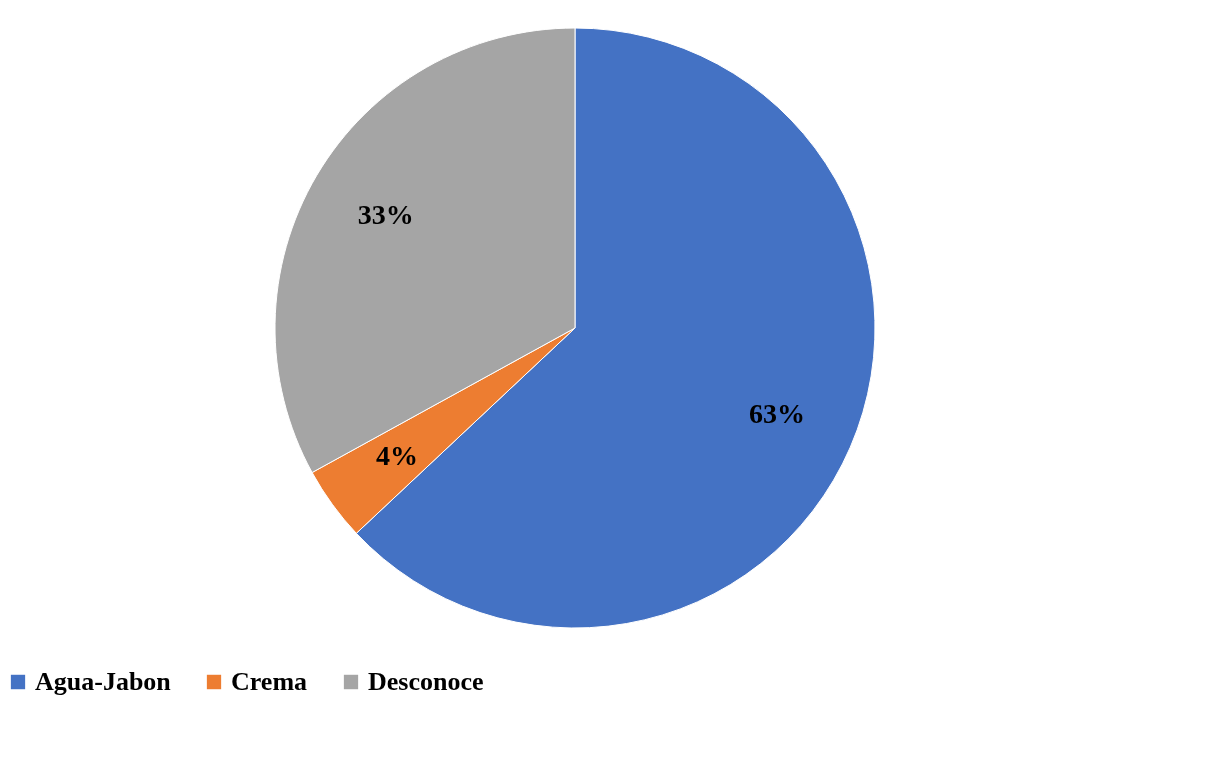  I want to click on data-label: 63%, so click(776, 414).